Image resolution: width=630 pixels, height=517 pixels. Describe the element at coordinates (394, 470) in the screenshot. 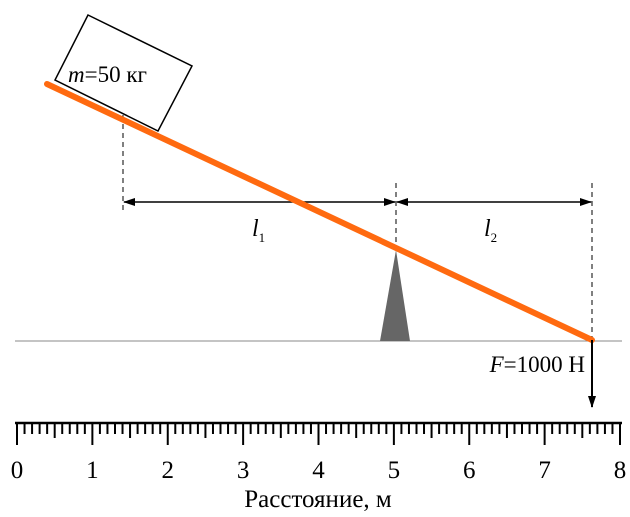

I see `tick-label: 5` at that location.